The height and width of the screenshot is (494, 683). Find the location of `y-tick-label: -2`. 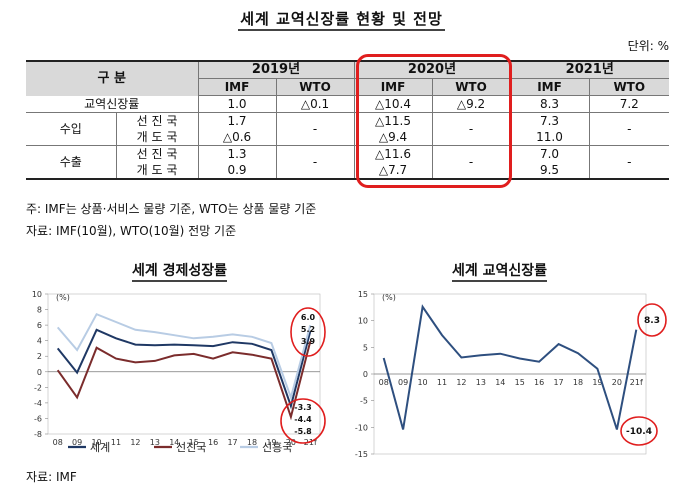

y-tick-label: -2 is located at coordinates (38, 387).